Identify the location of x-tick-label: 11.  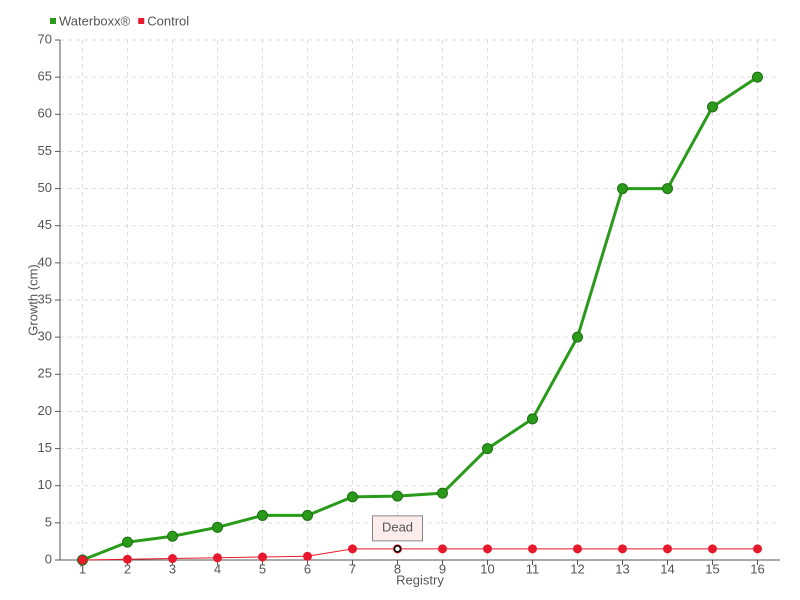
(533, 568).